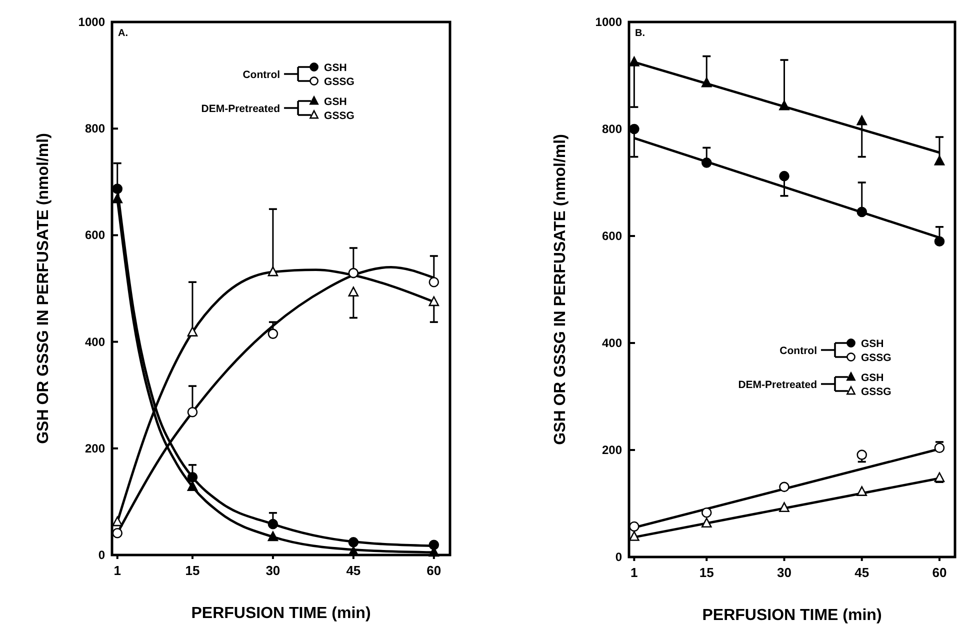 The image size is (965, 629). Describe the element at coordinates (640, 33) in the screenshot. I see `text: B.` at that location.